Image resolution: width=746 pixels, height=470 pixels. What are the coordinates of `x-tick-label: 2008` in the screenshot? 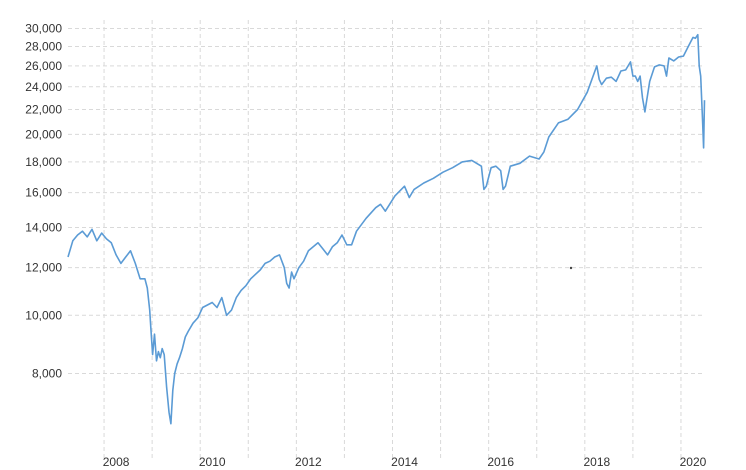 It's located at (116, 462).